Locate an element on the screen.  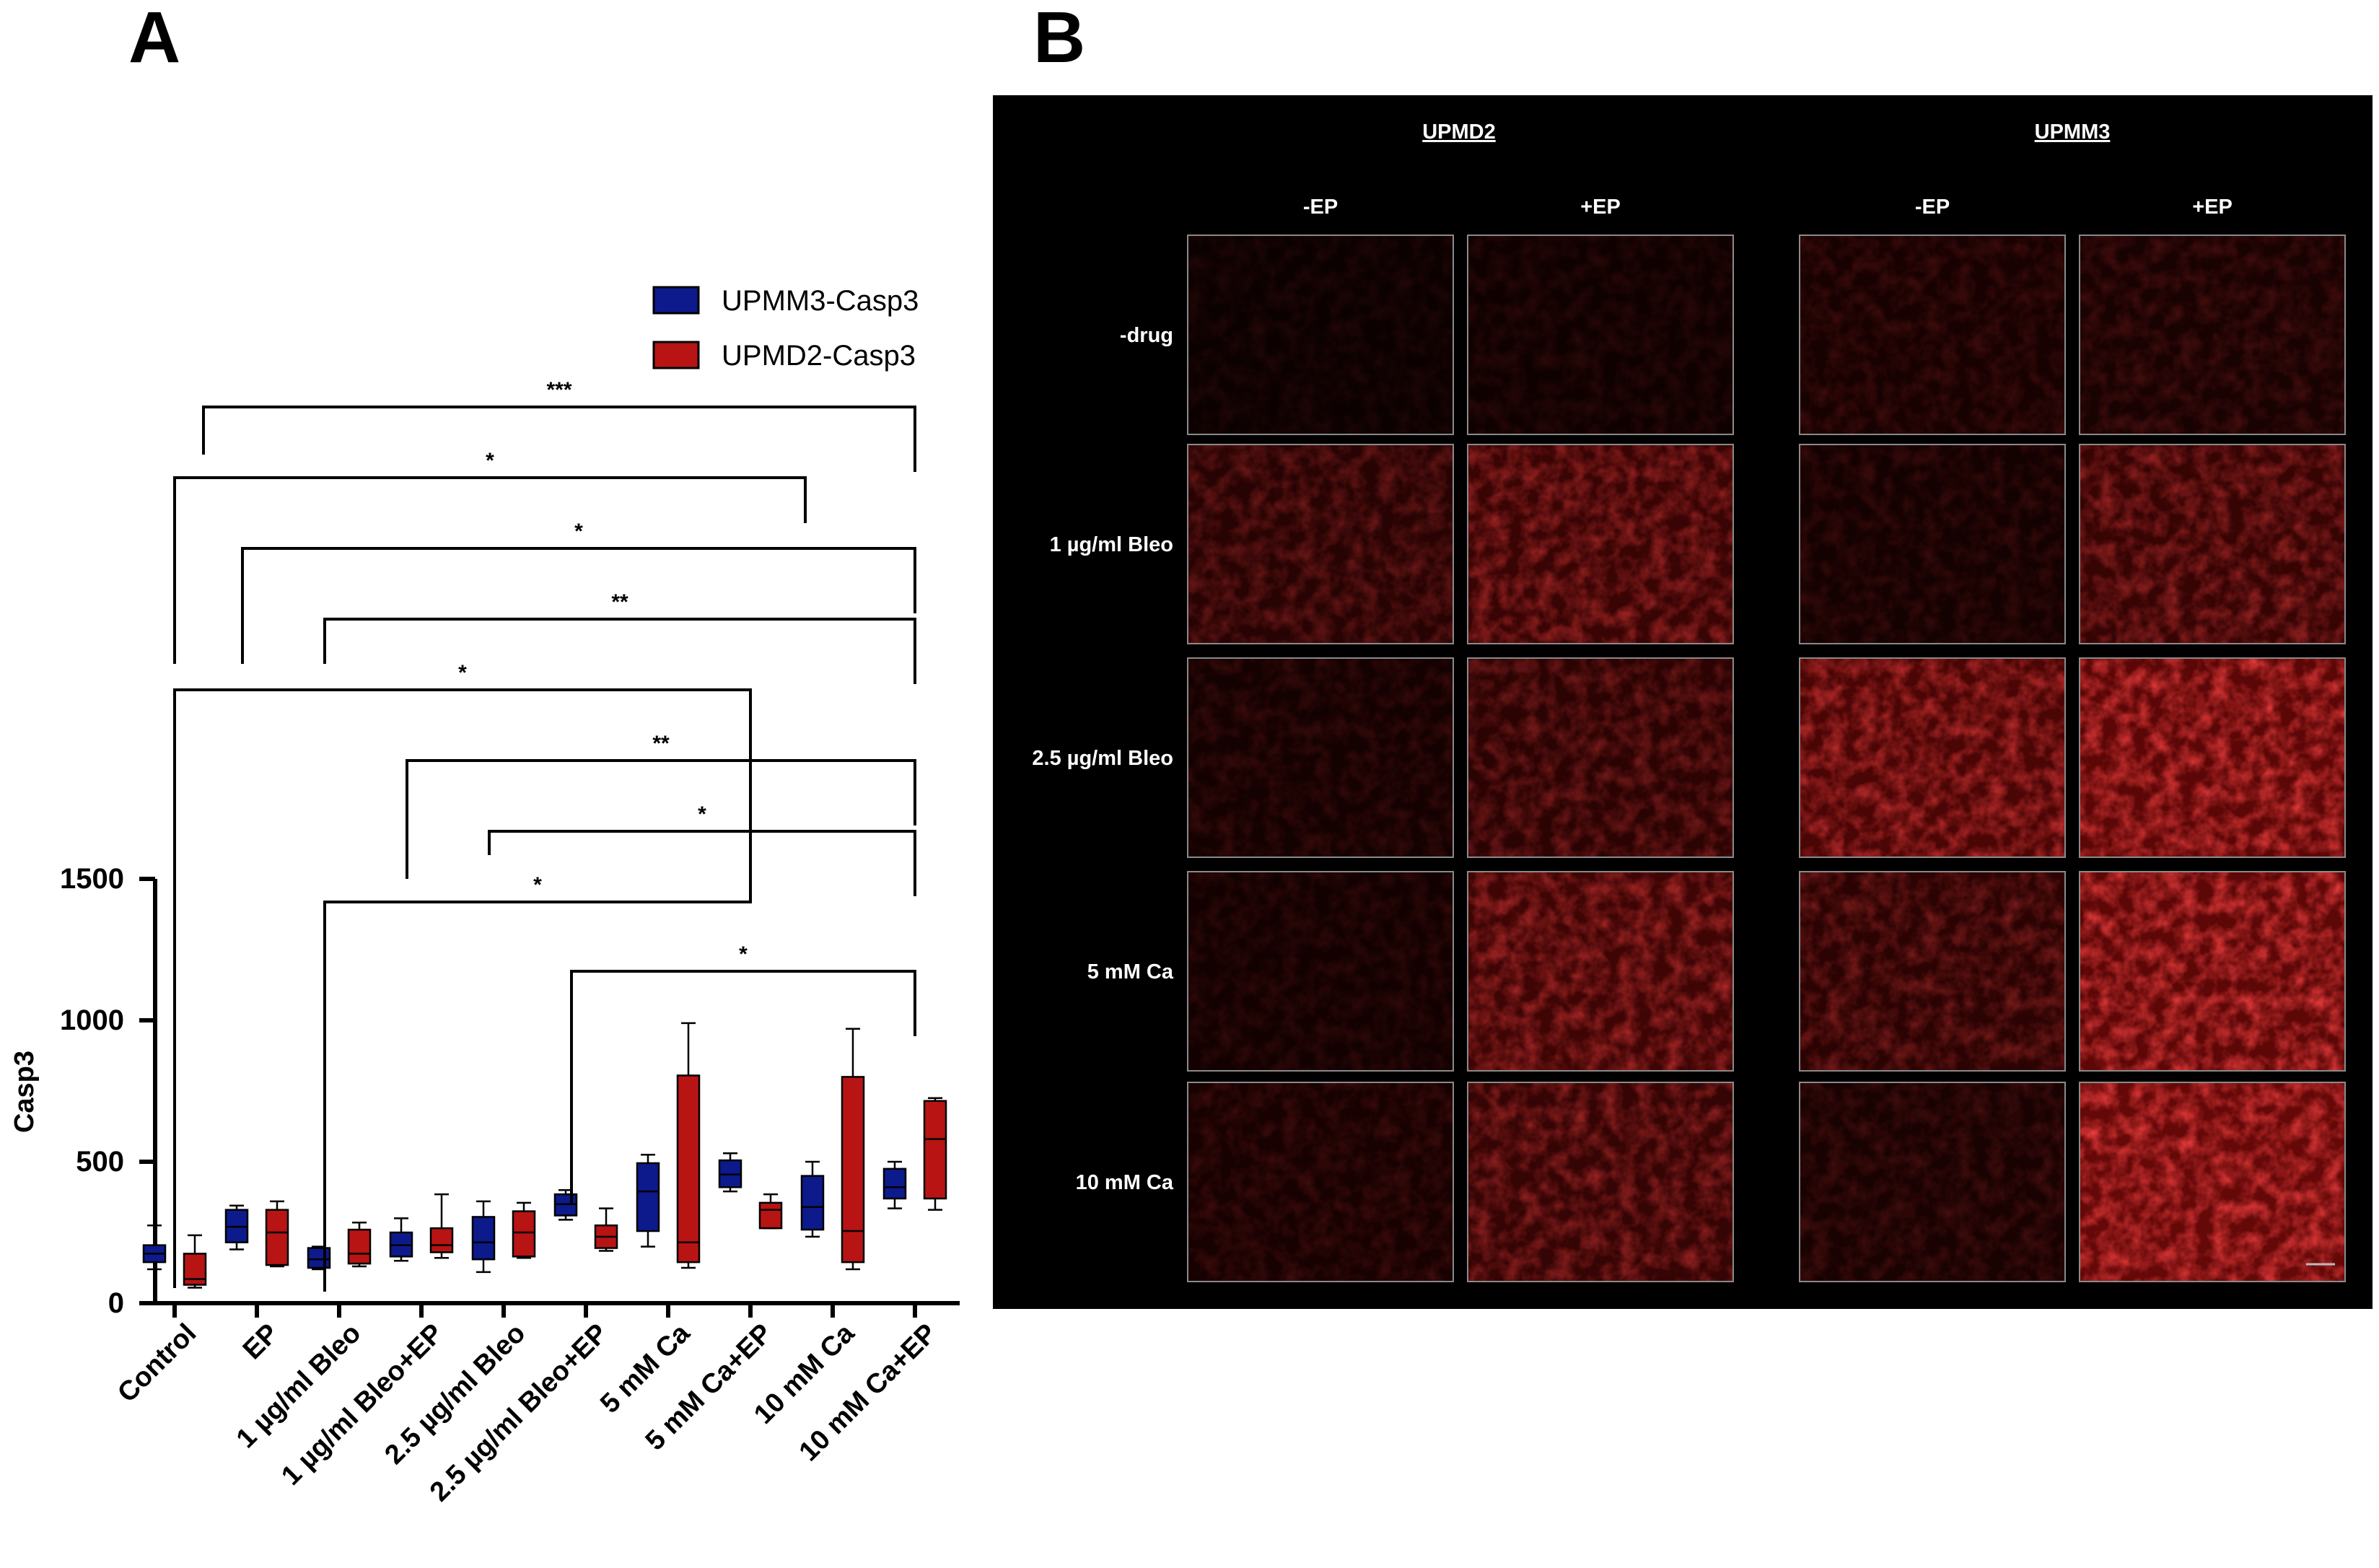
x-tick-label: EP is located at coordinates (261, 1342).